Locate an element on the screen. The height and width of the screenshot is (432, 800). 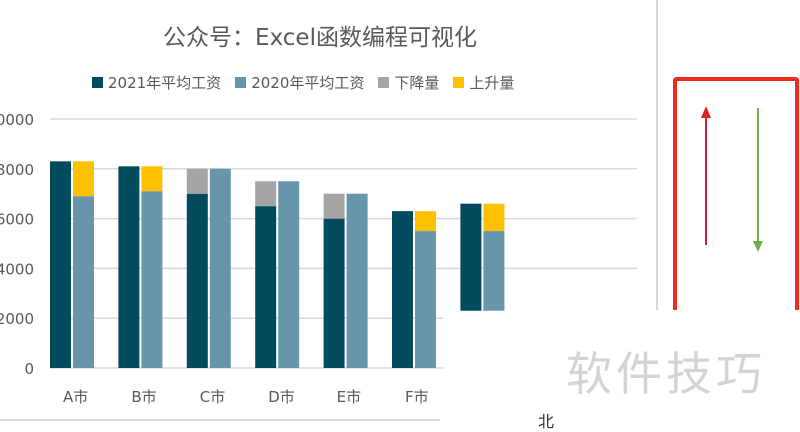
legend-label: 上升量 is located at coordinates (492, 83).